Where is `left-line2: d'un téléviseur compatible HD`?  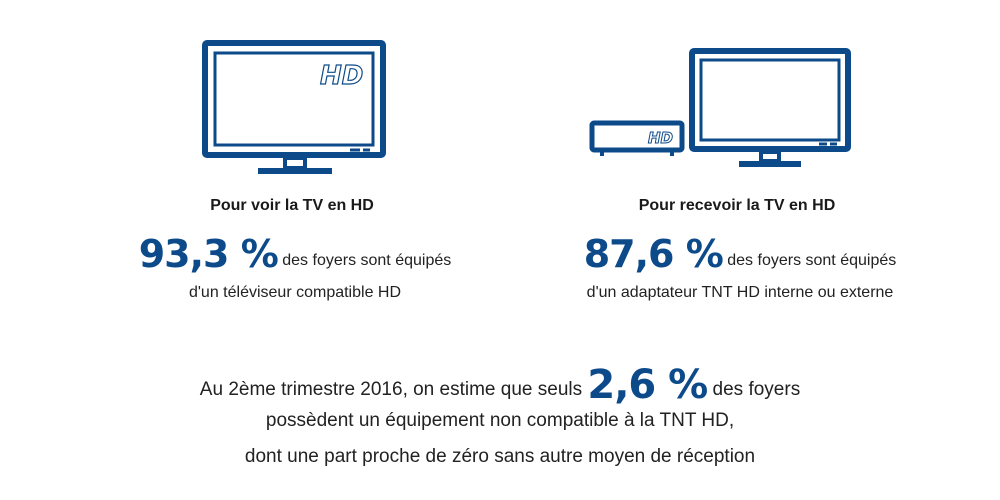 left-line2: d'un téléviseur compatible HD is located at coordinates (295, 292).